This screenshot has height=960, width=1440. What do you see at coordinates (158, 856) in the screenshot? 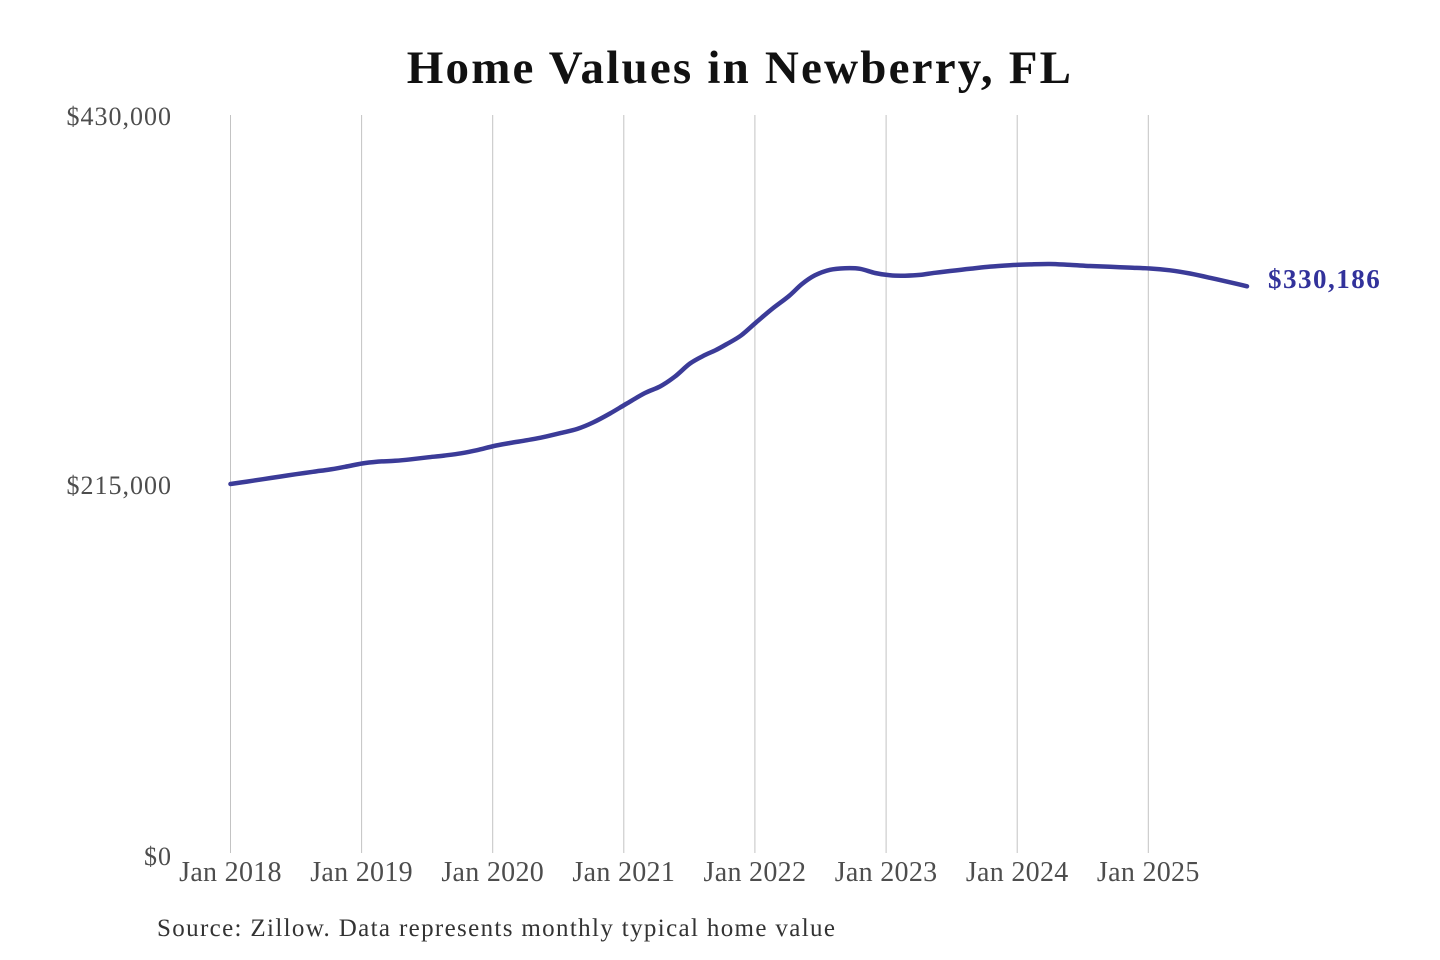
I see `svg-text: $0` at bounding box center [158, 856].